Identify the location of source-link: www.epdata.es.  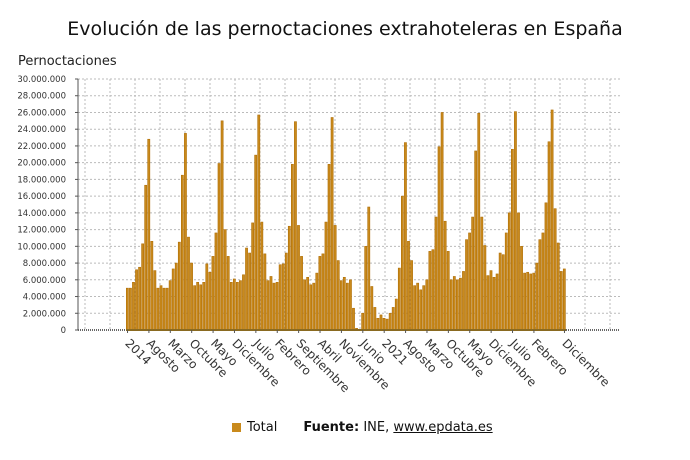
(443, 427).